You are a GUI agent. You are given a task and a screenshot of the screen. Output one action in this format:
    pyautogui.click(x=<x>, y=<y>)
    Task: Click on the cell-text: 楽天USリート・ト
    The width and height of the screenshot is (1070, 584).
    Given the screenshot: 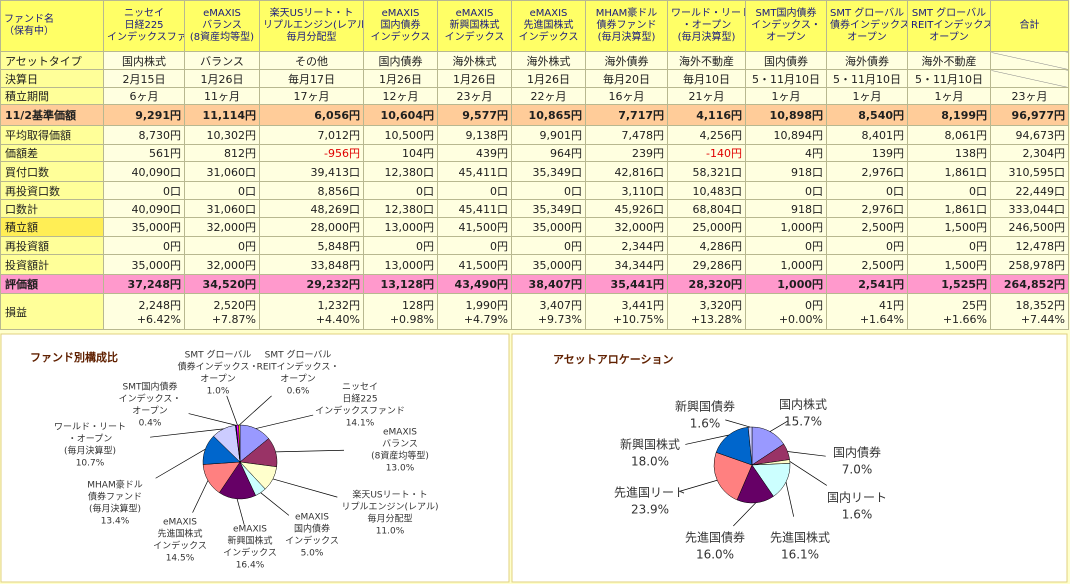 What is the action you would take?
    pyautogui.click(x=311, y=13)
    